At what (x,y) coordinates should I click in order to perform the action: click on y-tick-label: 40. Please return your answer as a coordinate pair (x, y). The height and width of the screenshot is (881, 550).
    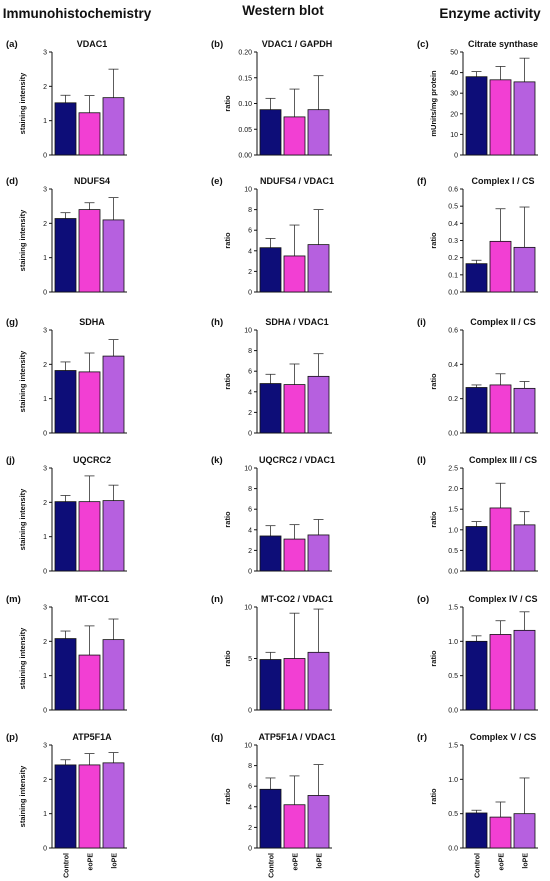
    Looking at the image, I should click on (454, 73).